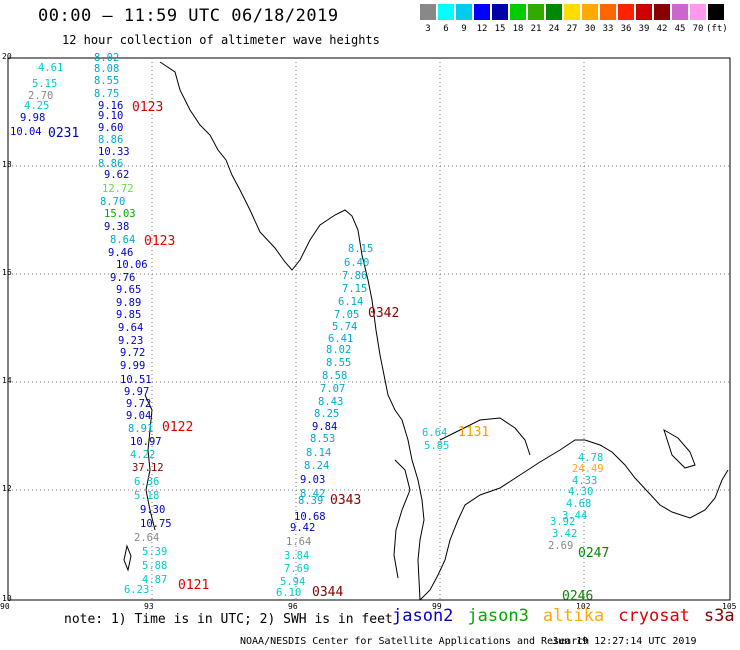  I want to click on wave-height-value: 3.44, so click(575, 516).